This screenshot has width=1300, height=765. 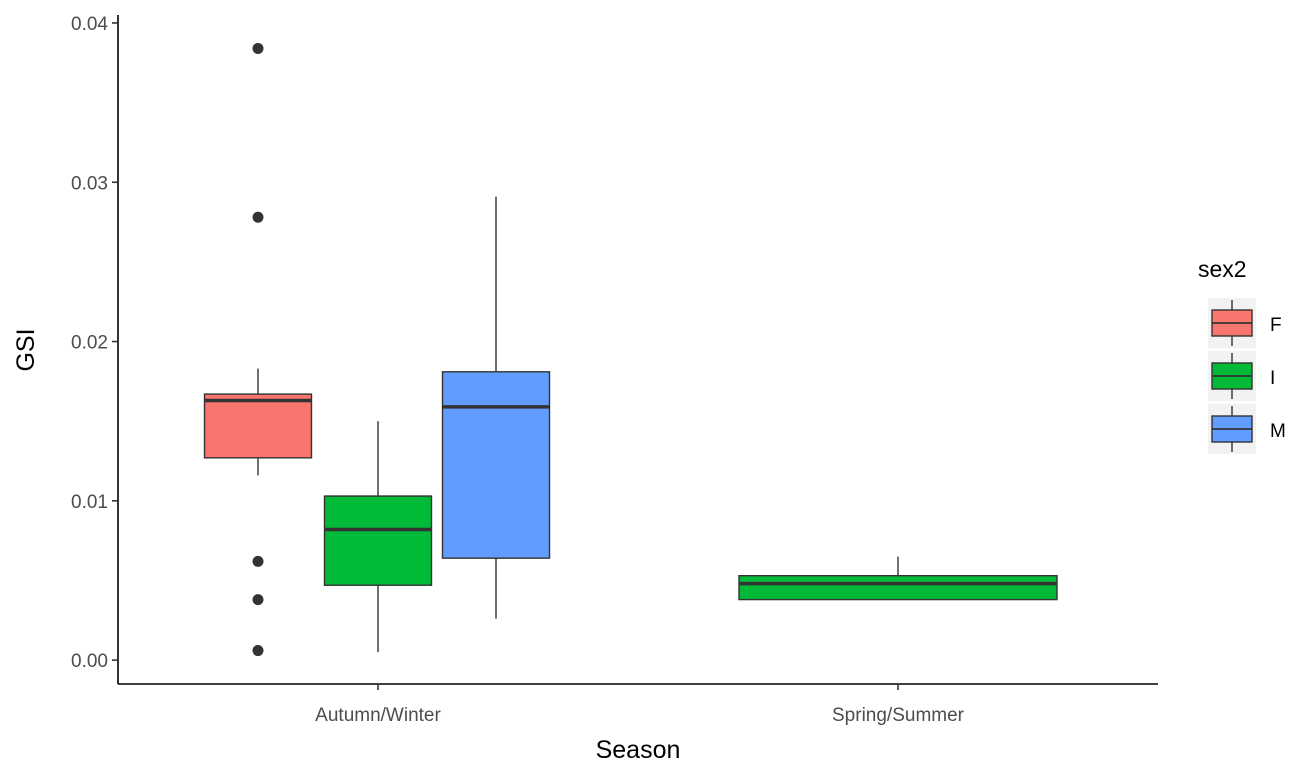 I want to click on legend-key-f: F, so click(x=1245, y=323).